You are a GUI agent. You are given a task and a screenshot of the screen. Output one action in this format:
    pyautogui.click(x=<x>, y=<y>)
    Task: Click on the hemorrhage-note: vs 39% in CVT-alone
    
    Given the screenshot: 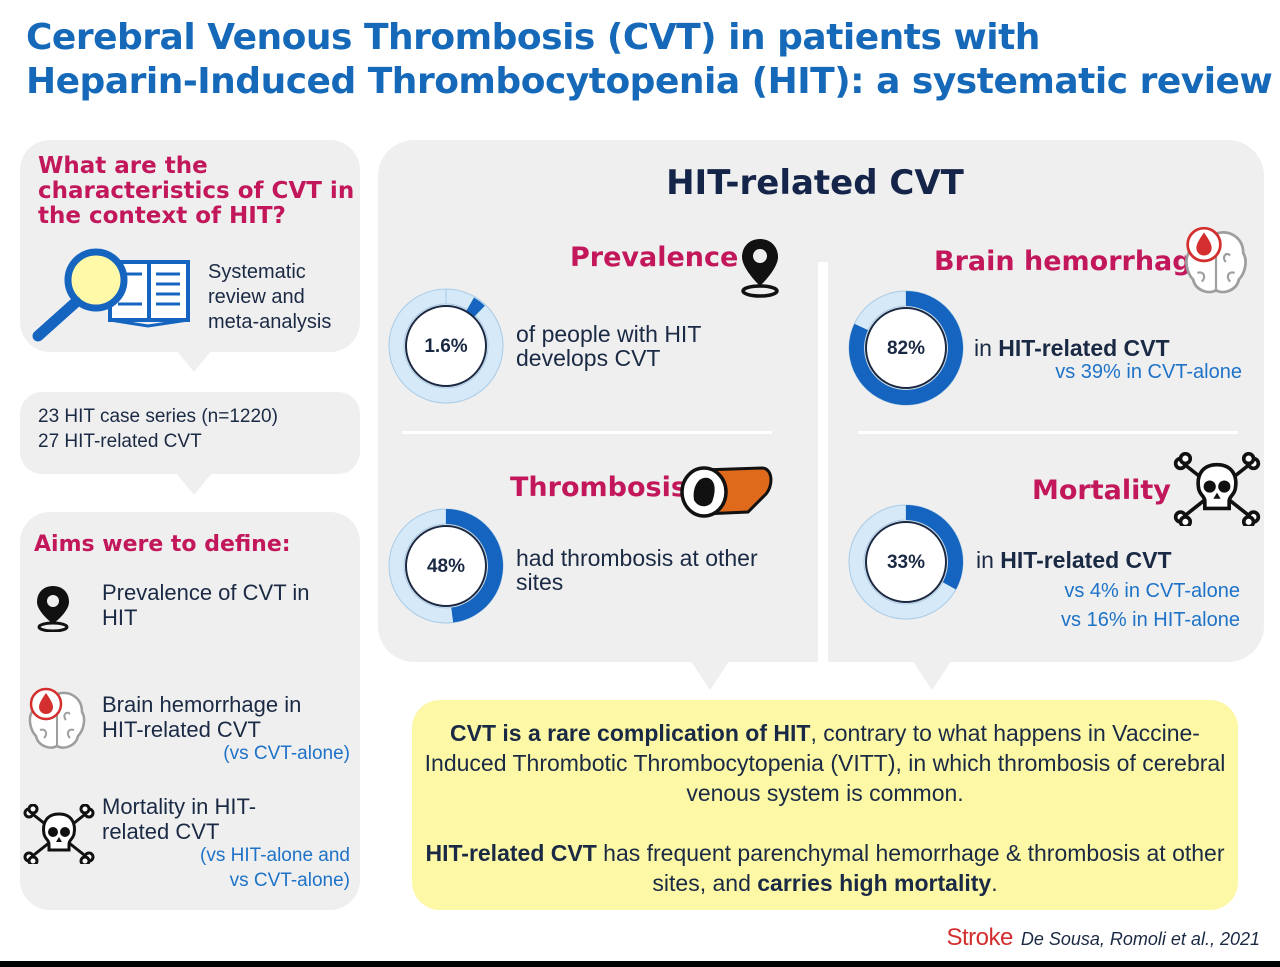 What is the action you would take?
    pyautogui.click(x=1148, y=372)
    